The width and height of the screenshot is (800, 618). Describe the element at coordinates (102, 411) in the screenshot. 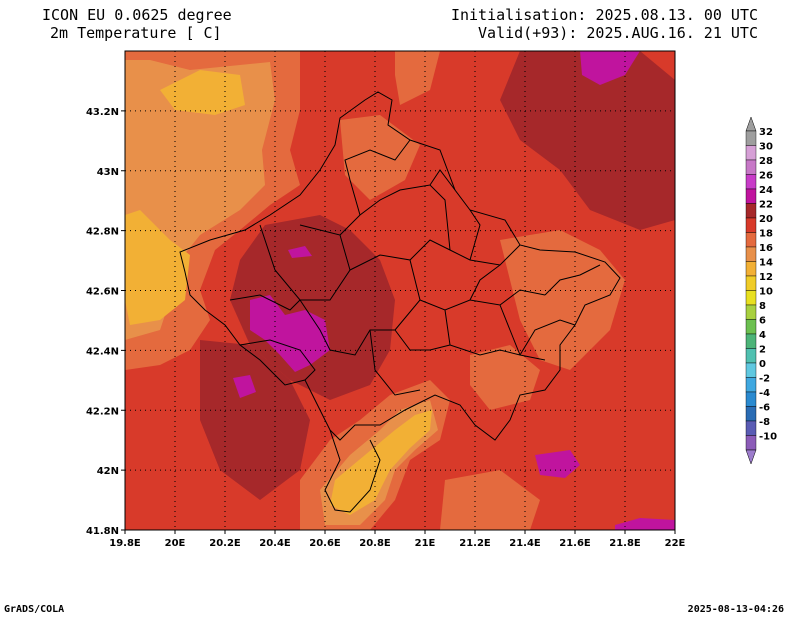

I see `lat-tick-label: 42.2N` at that location.